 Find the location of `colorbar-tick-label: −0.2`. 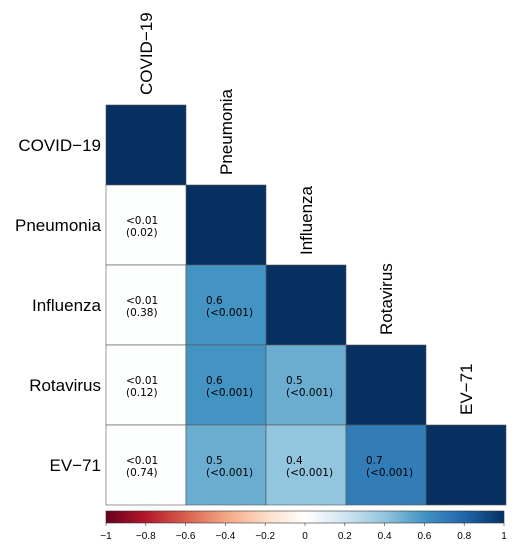

colorbar-tick-label: −0.2 is located at coordinates (265, 536).